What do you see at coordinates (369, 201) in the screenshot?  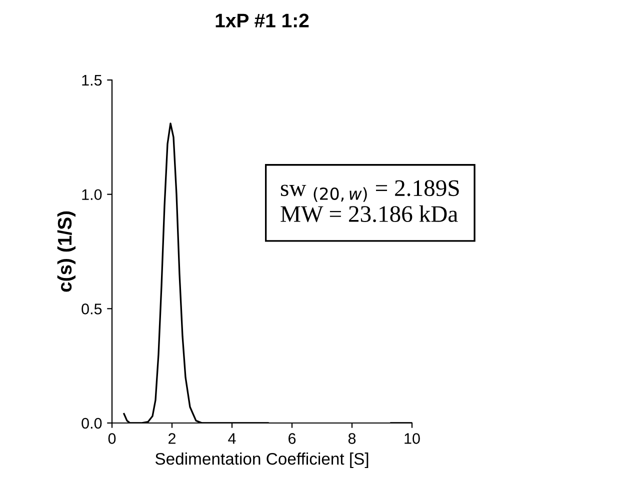 I see `annotation: sw $_{(20,w)}$ = 2.189S MW = 23.186 kDa` at bounding box center [369, 201].